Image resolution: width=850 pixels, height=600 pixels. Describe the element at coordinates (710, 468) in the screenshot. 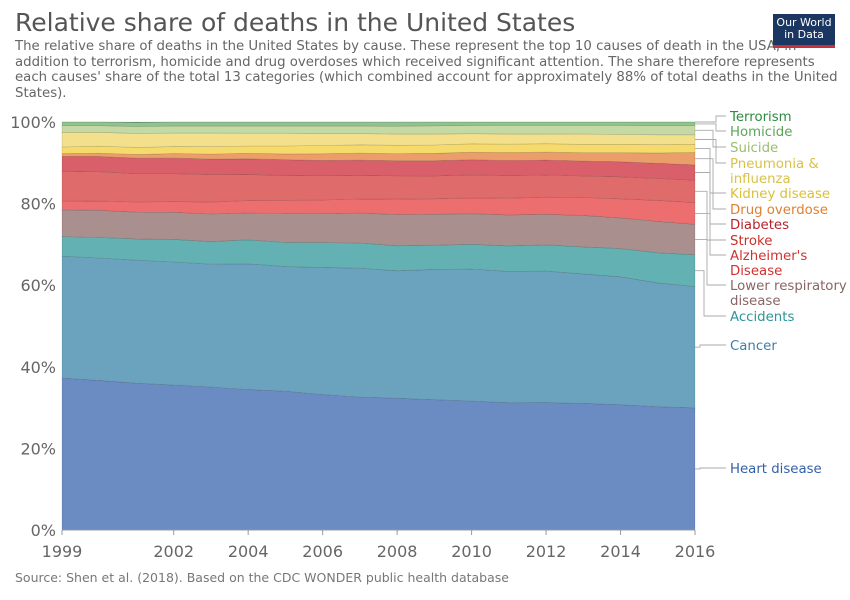

I see `label-connector-heart-disease` at that location.